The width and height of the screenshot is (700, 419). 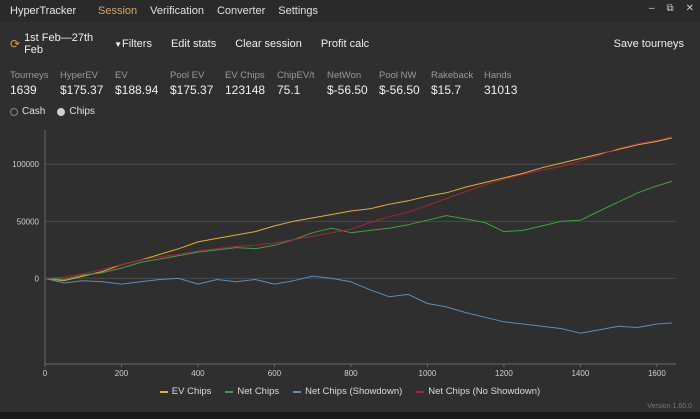 What do you see at coordinates (302, 83) in the screenshot?
I see `stat-chipev-per-t: ChipEV/t 75.1` at bounding box center [302, 83].